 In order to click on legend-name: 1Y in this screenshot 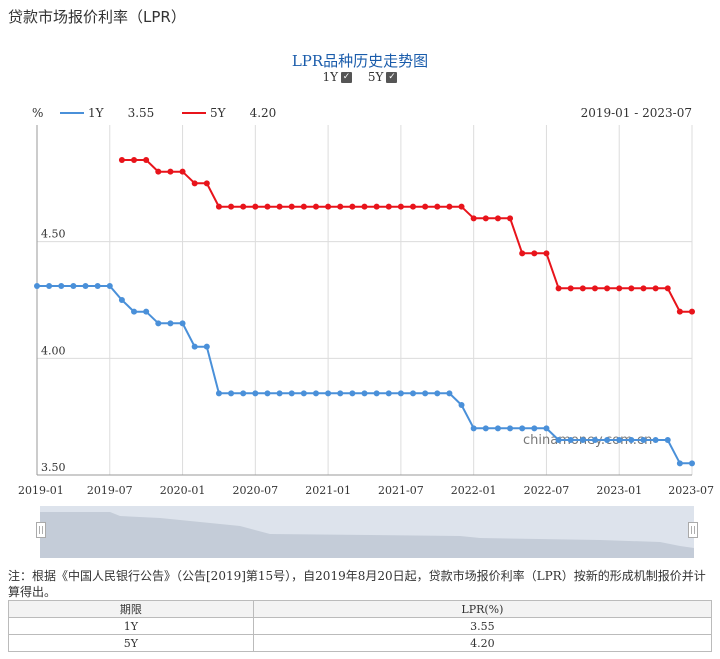, I will do `click(96, 113)`.